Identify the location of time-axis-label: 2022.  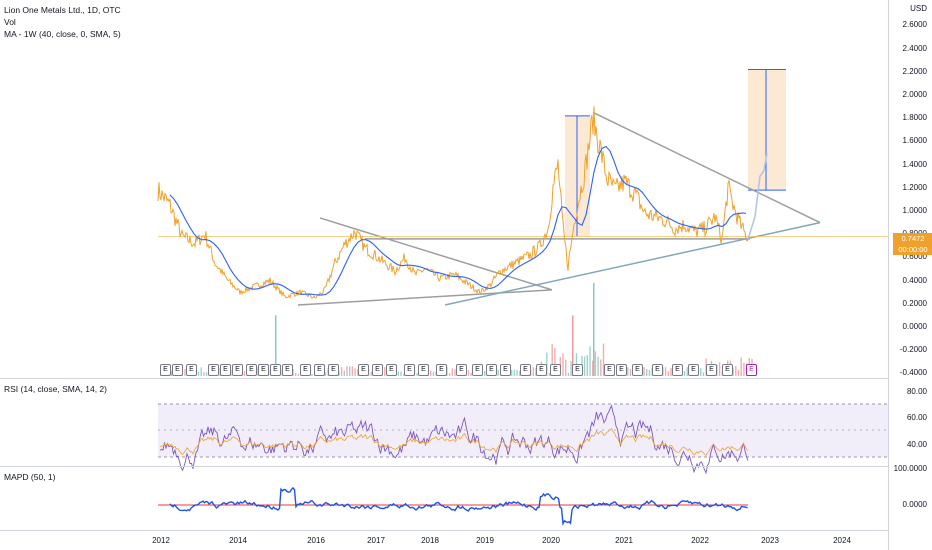
(700, 540).